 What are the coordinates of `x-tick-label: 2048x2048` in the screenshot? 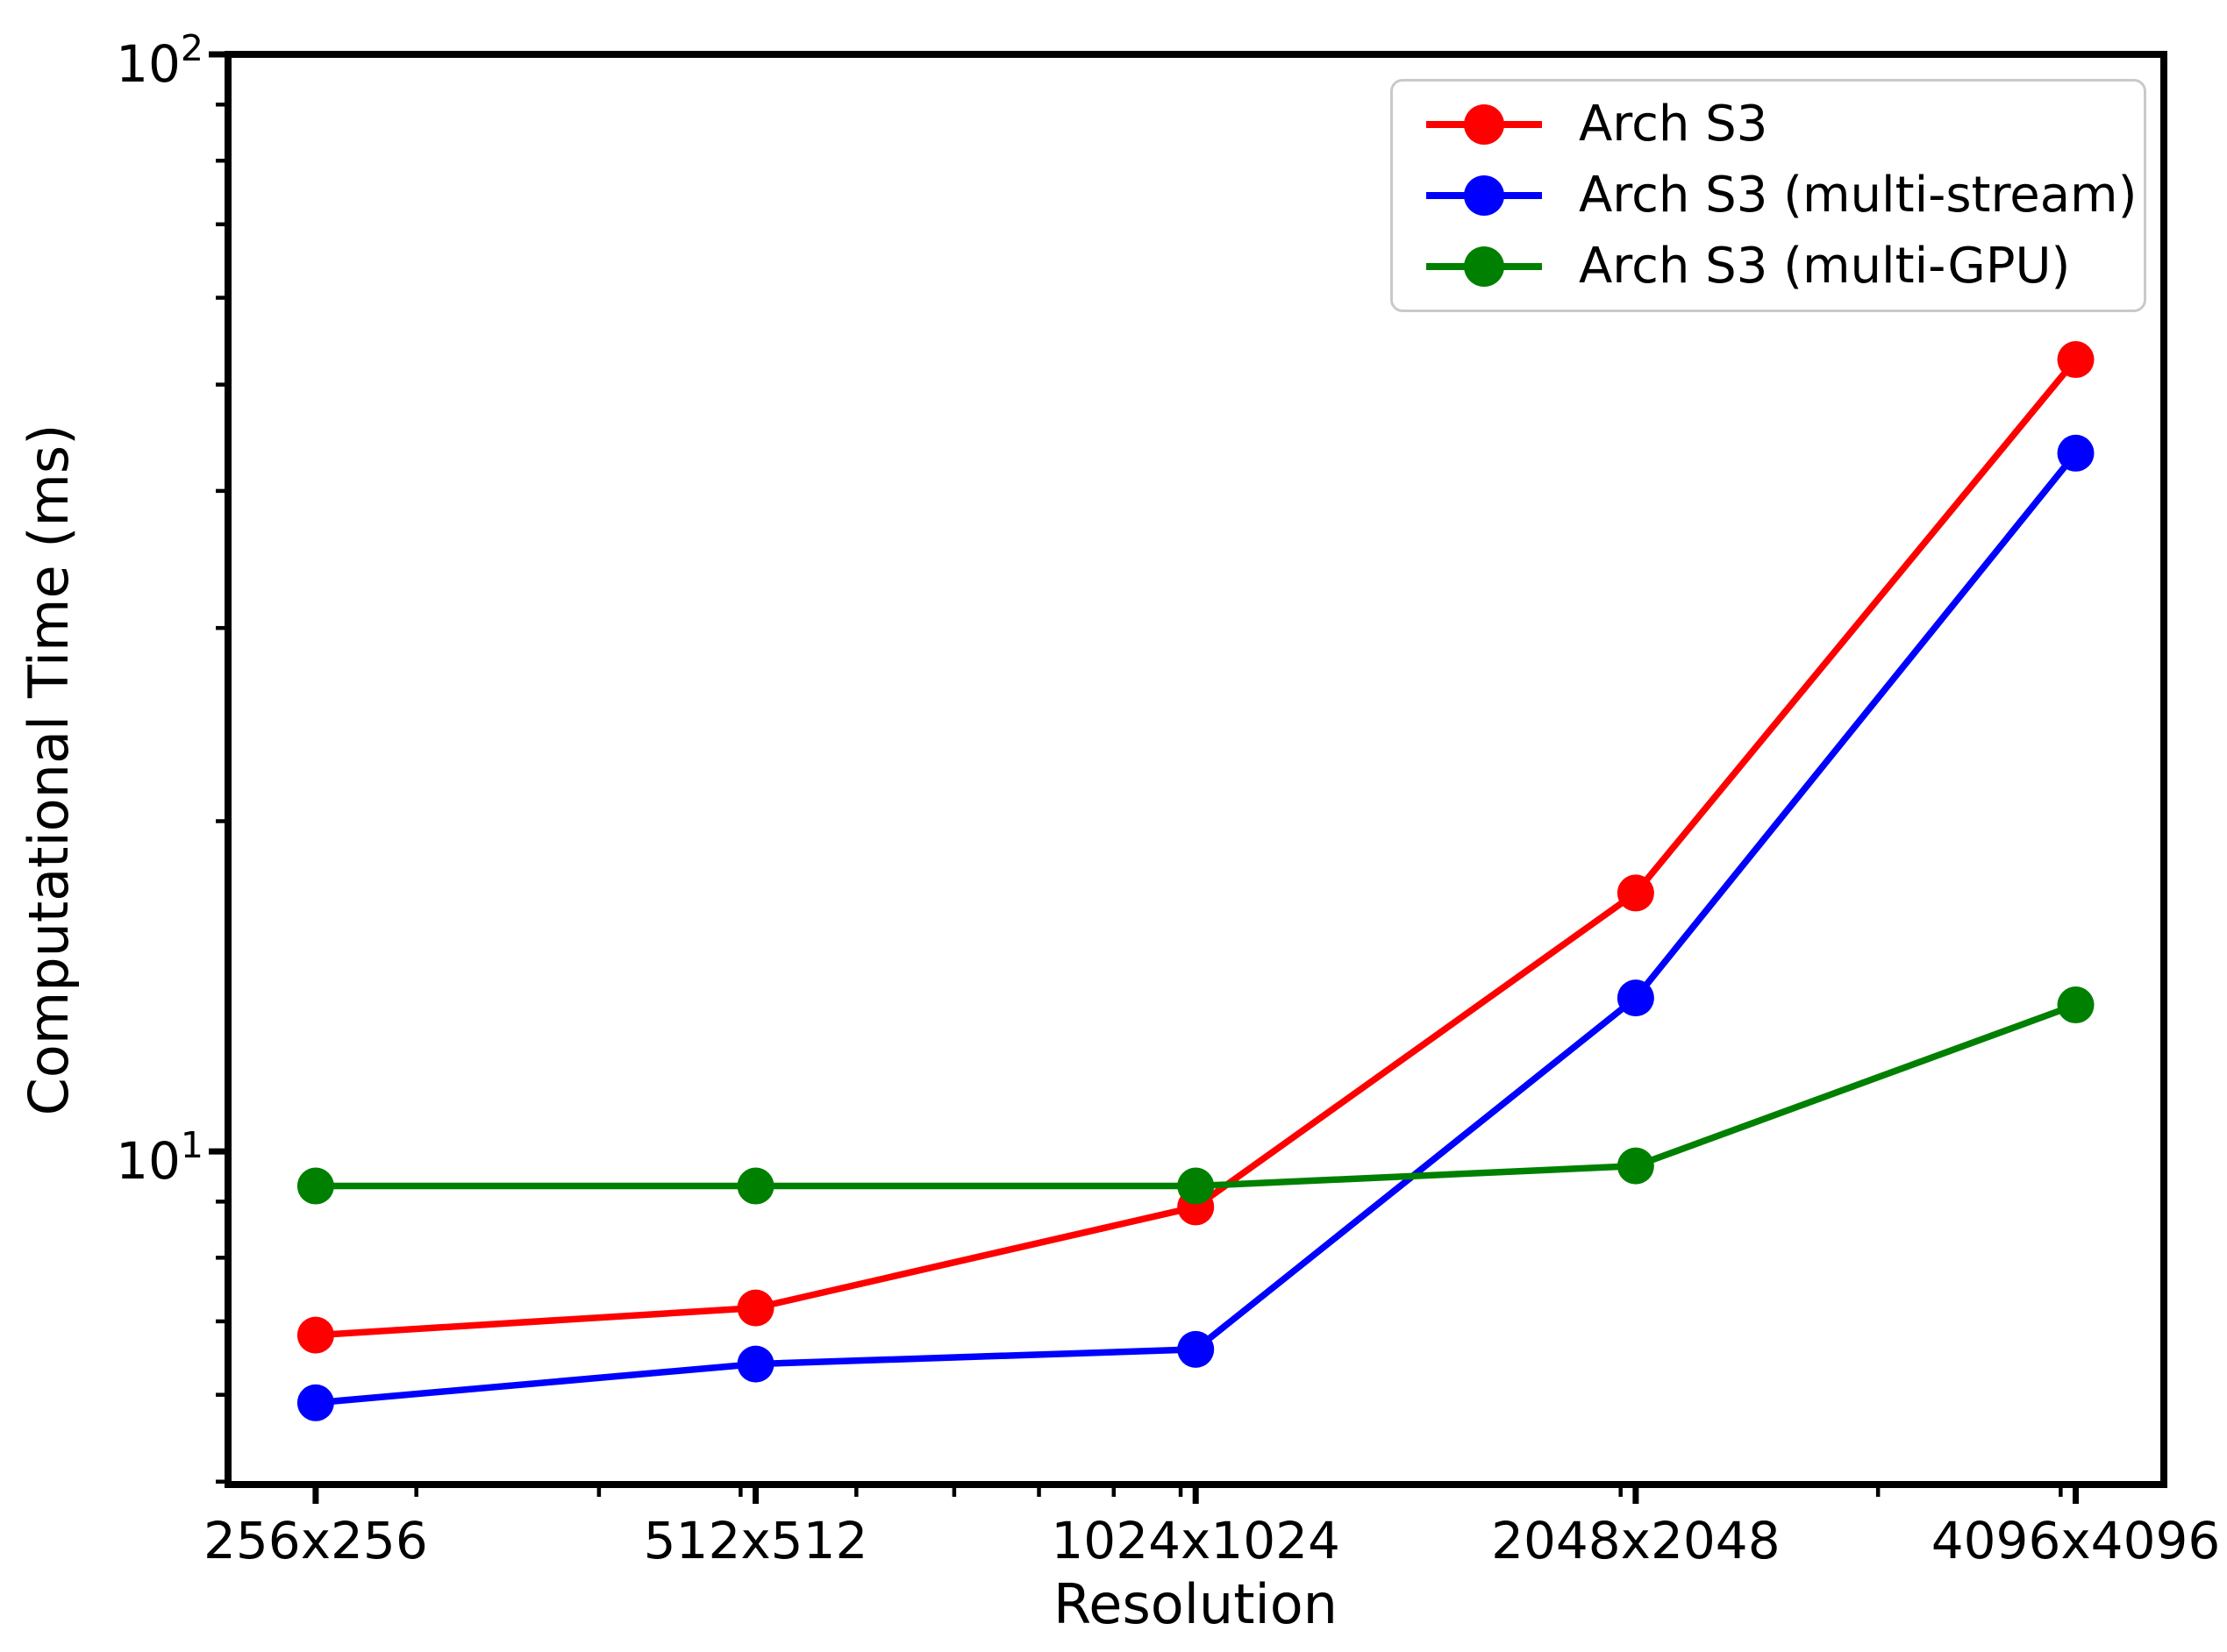 It's located at (1636, 1540).